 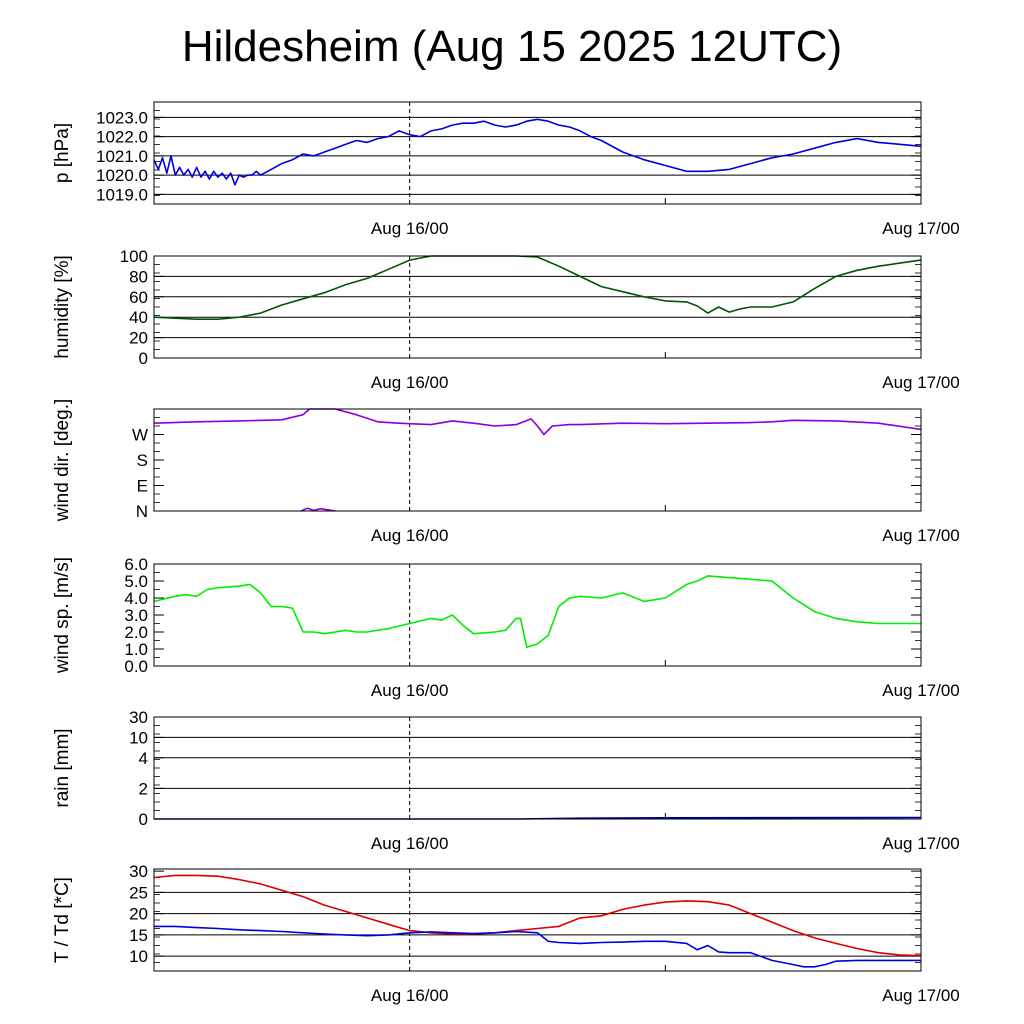 I want to click on y-tick-label: 4, so click(x=143, y=758).